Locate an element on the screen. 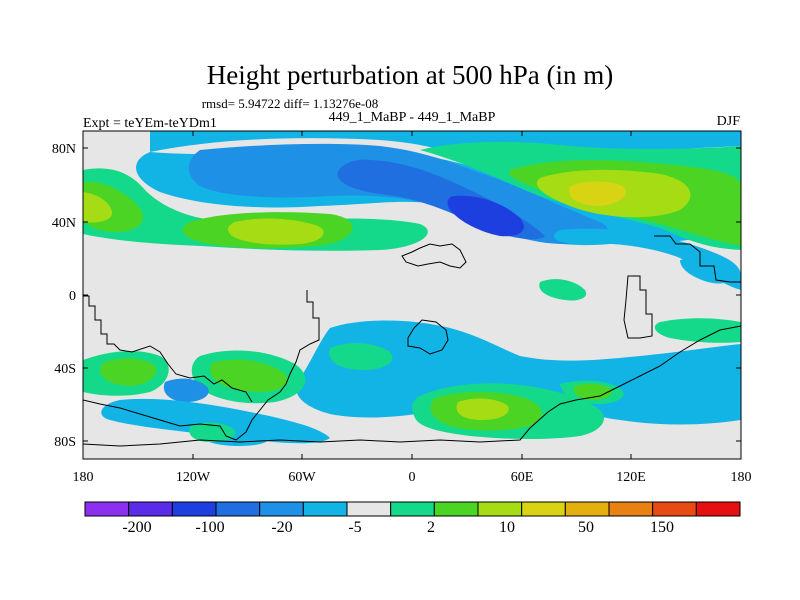 The height and width of the screenshot is (600, 800). colorbar-label: 150 is located at coordinates (662, 527).